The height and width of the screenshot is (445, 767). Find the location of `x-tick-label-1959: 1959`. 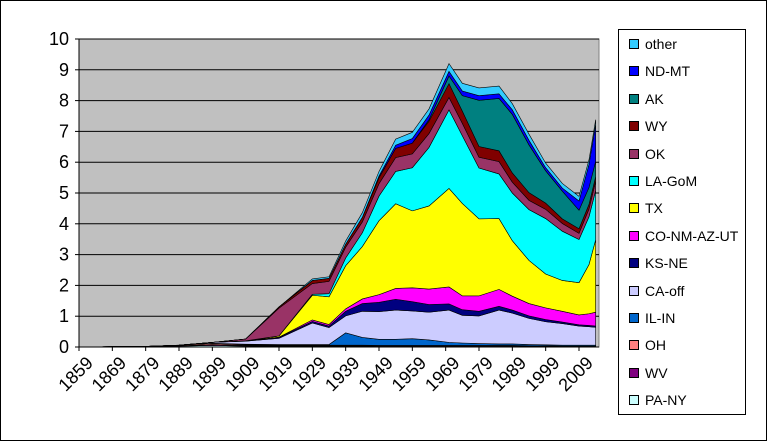

x-tick-label-1959: 1959 is located at coordinates (409, 374).